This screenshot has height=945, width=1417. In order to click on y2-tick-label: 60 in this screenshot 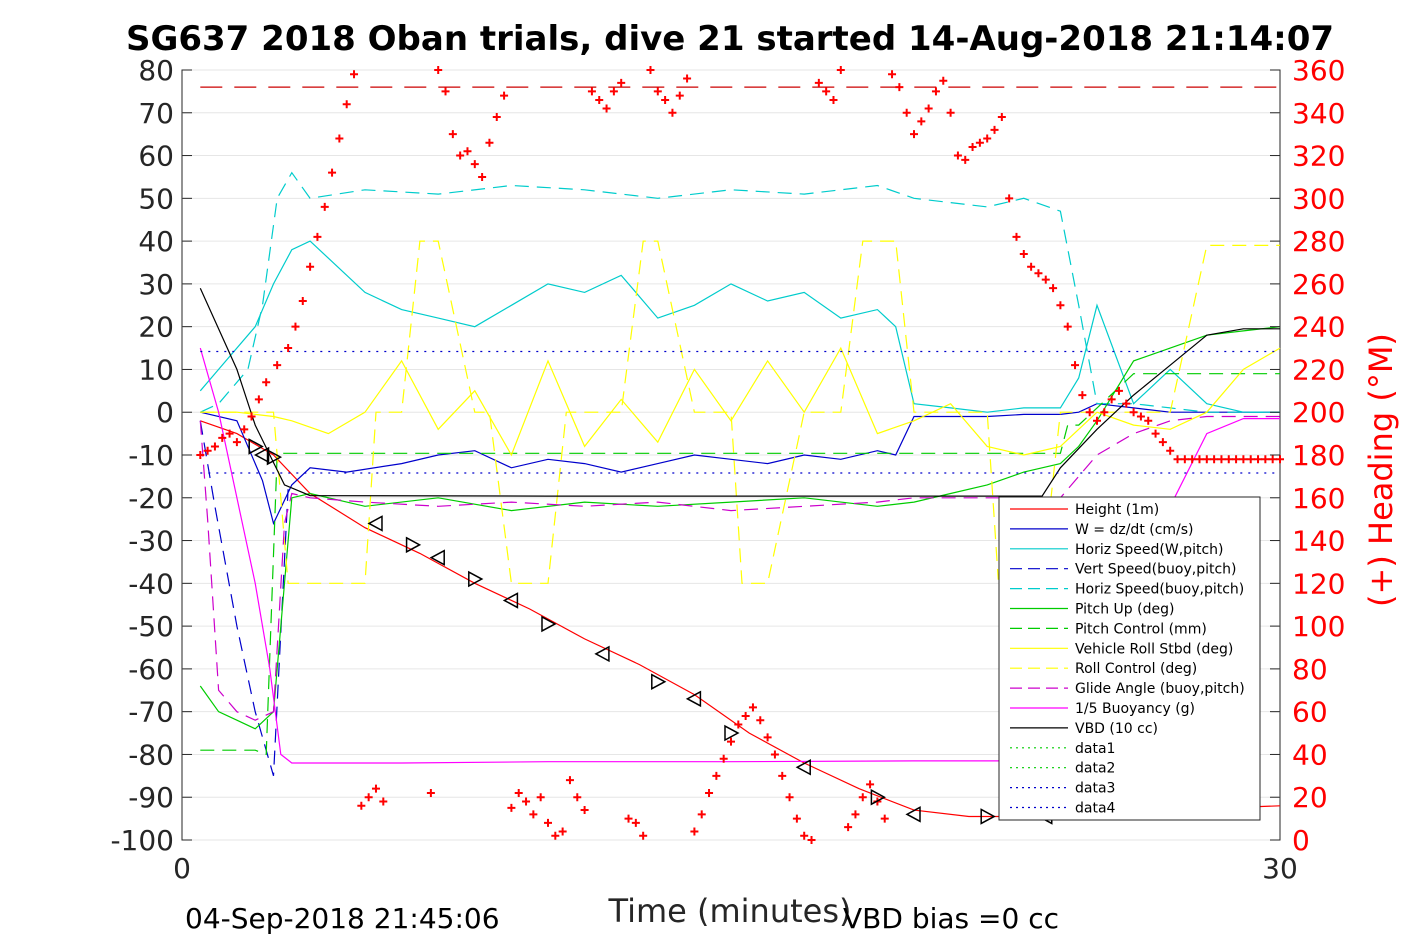, I will do `click(1310, 712)`.